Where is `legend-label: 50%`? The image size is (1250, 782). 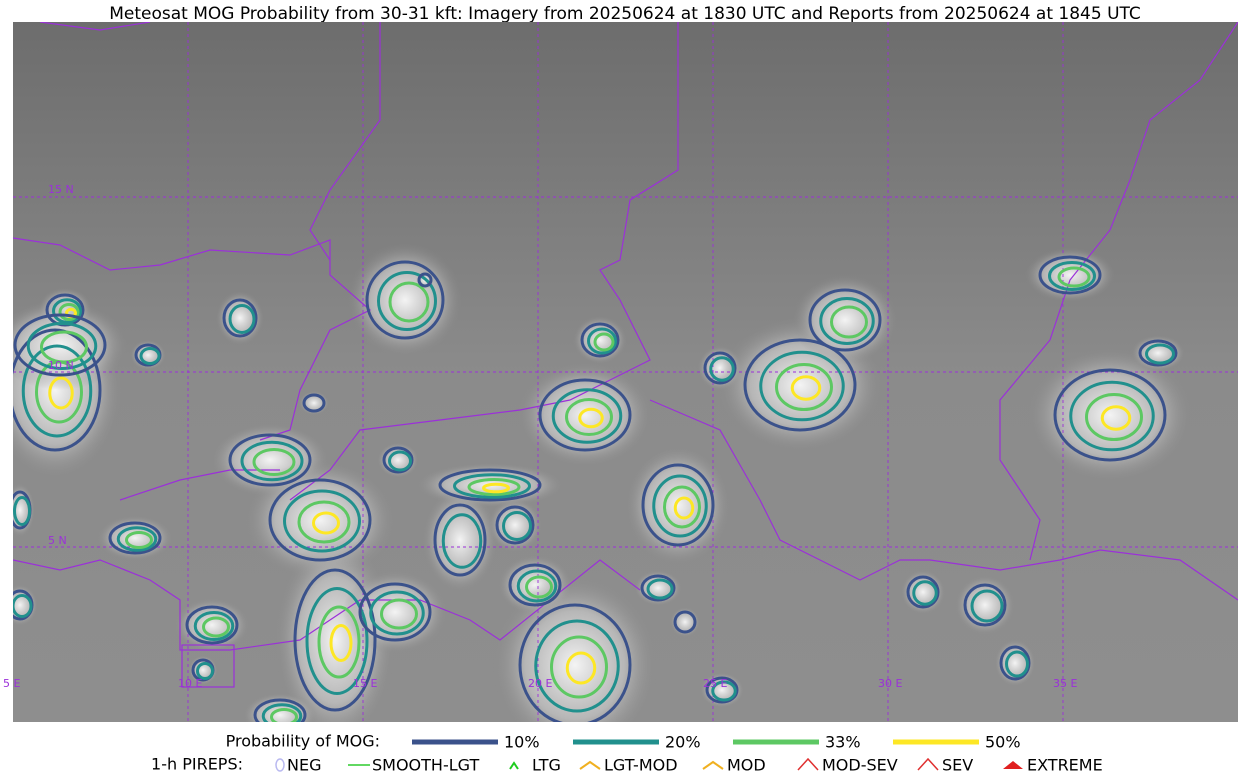
legend-label: 50% is located at coordinates (1003, 742).